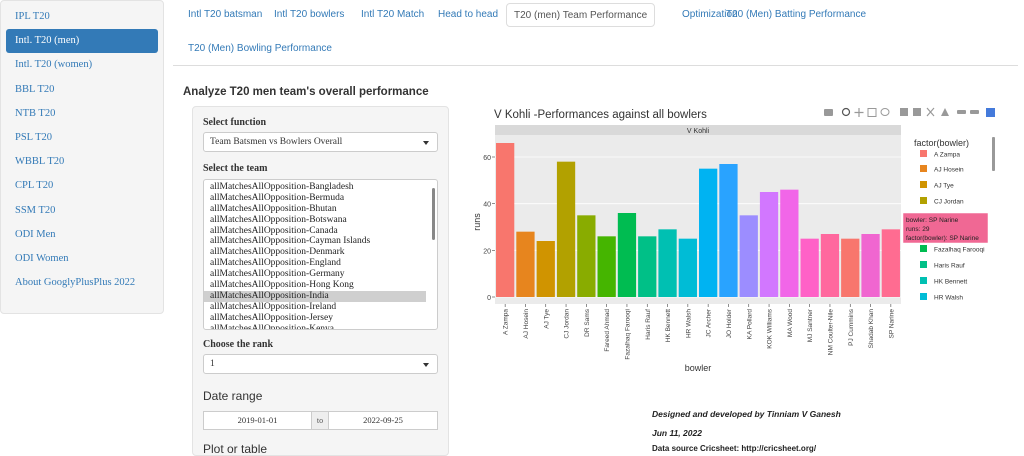  What do you see at coordinates (238, 344) in the screenshot?
I see `rank-label: Choose the rank` at bounding box center [238, 344].